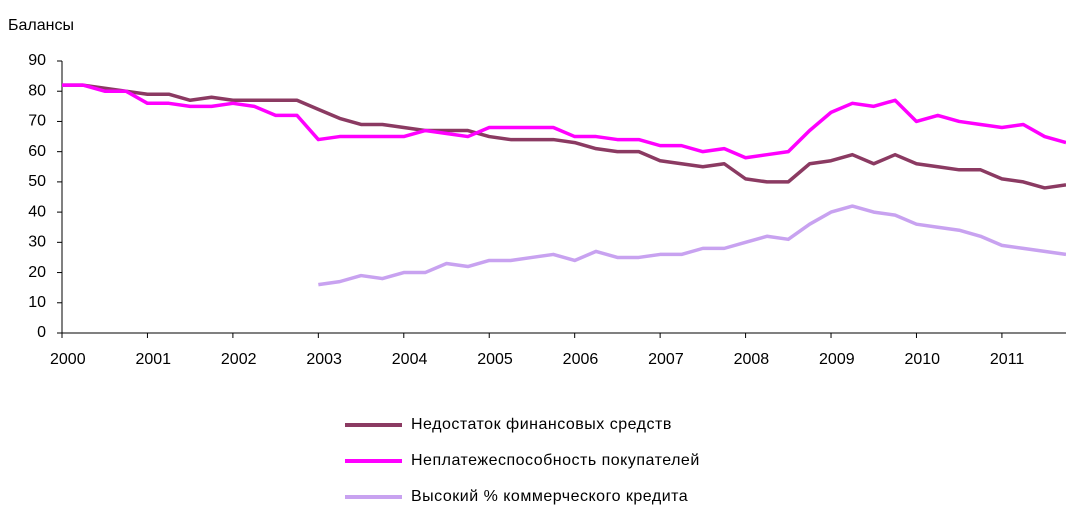  Describe the element at coordinates (541, 424) in the screenshot. I see `legend-label: Недостаток финансовых средств` at that location.